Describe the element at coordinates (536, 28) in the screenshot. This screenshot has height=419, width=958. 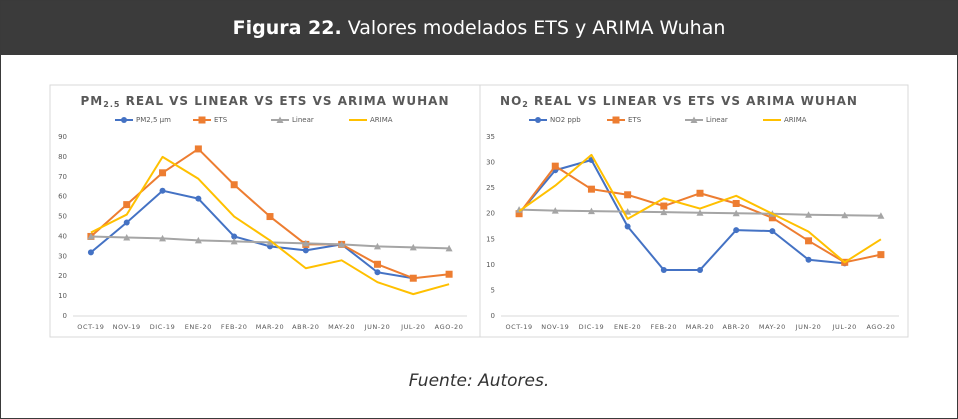
I see `figure-title: Valores modelados ETS y ARIMA Wuhan` at that location.